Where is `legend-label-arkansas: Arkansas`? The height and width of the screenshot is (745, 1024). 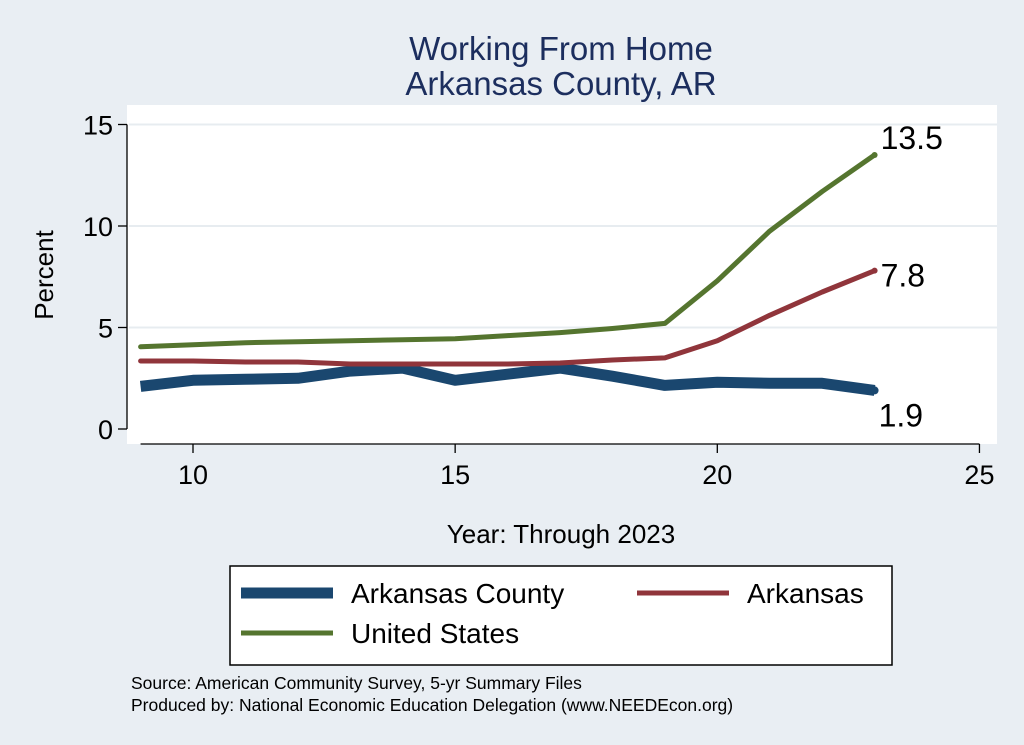
legend-label-arkansas: Arkansas is located at coordinates (805, 593).